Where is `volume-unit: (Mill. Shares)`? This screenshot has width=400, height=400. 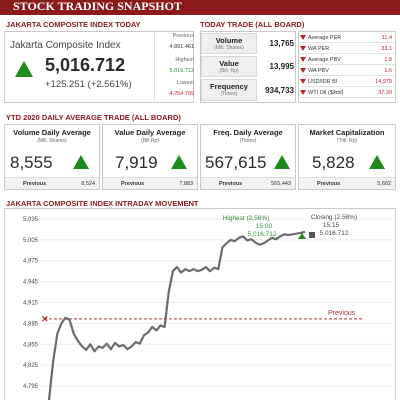 volume-unit: (Mill. Shares) is located at coordinates (229, 48).